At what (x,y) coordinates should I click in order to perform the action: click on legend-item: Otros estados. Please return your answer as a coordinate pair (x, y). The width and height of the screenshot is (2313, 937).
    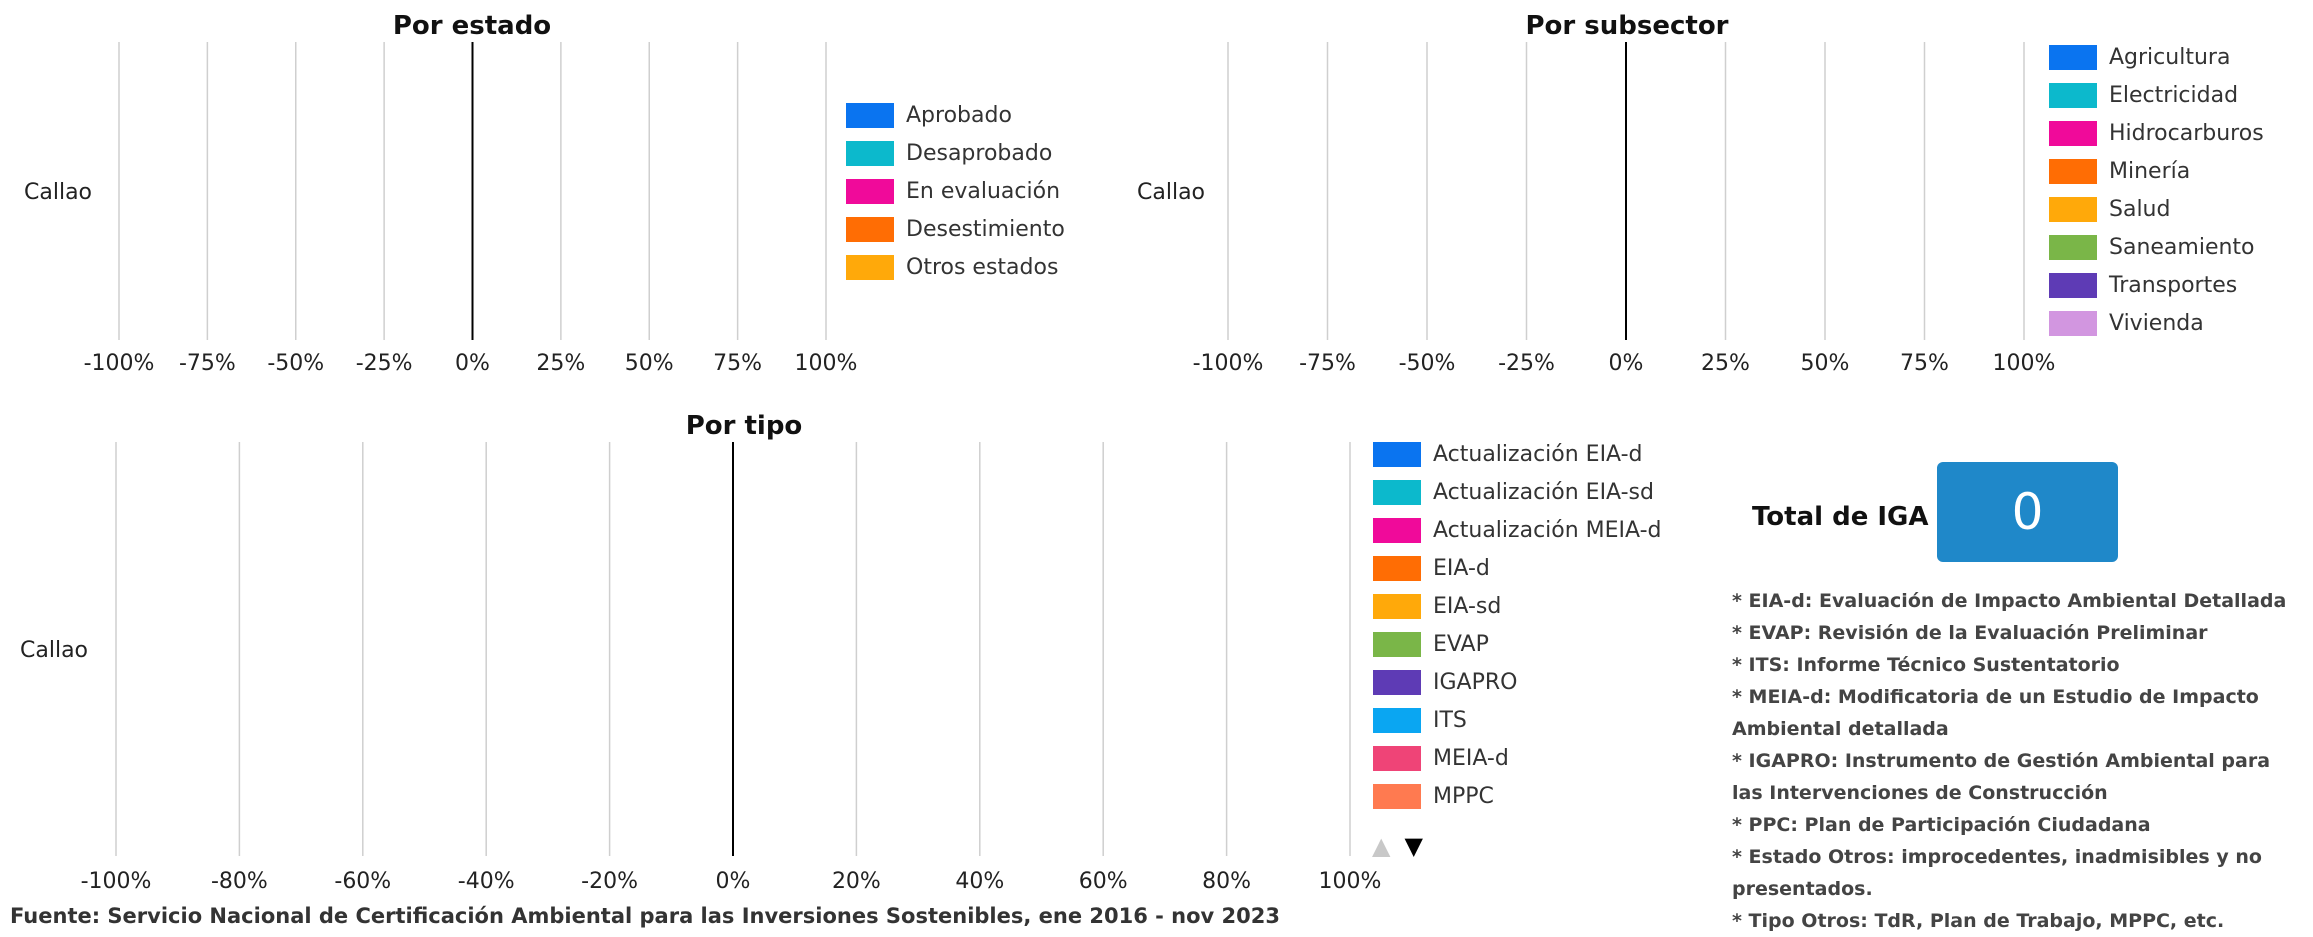
    Looking at the image, I should click on (955, 267).